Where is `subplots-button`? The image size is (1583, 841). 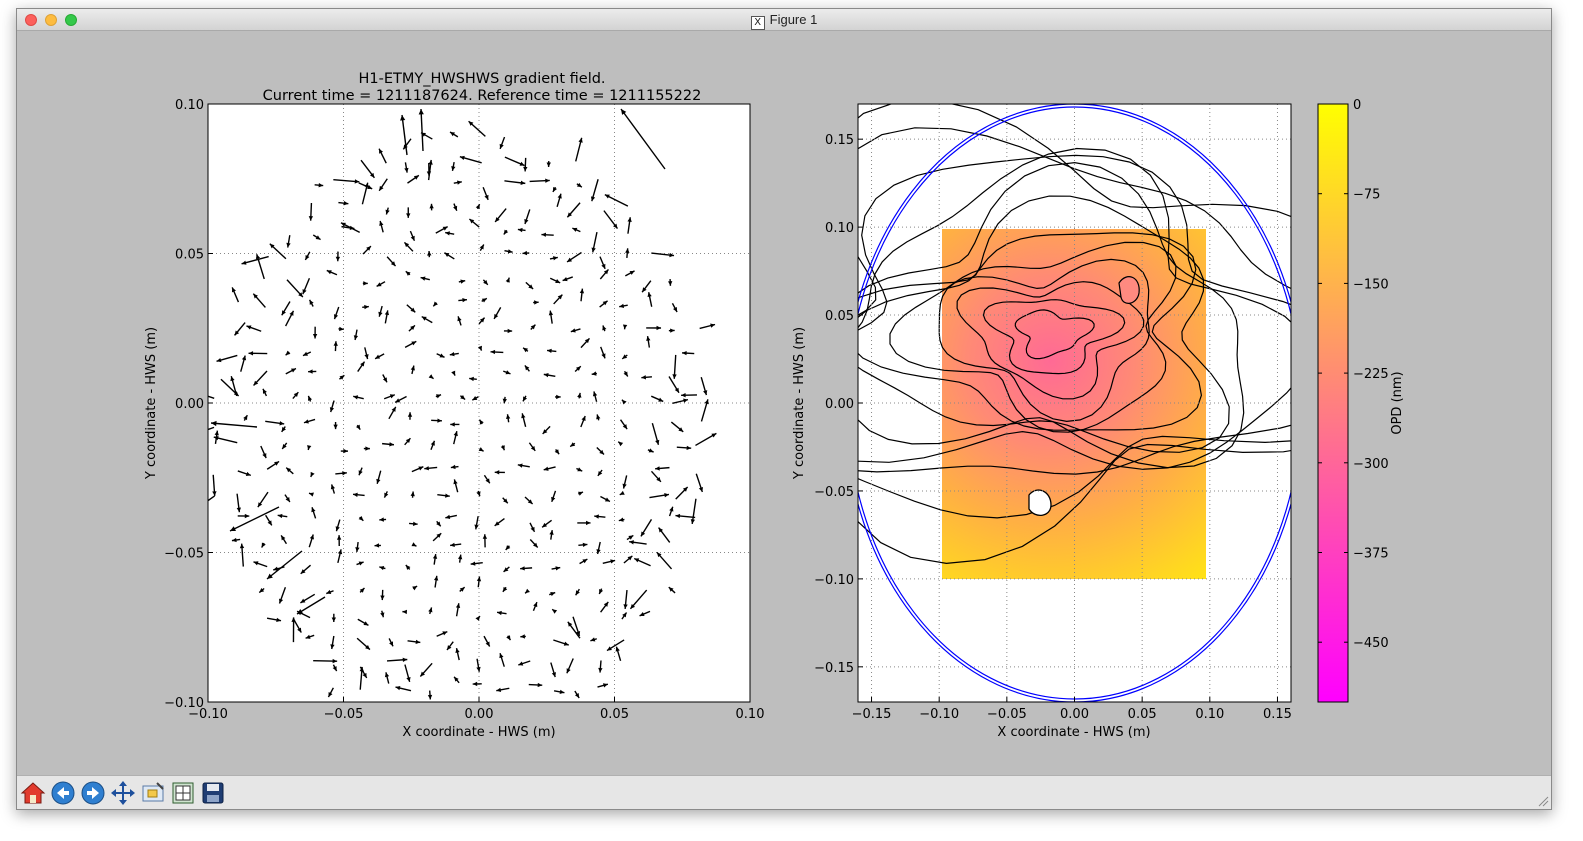 subplots-button is located at coordinates (183, 793).